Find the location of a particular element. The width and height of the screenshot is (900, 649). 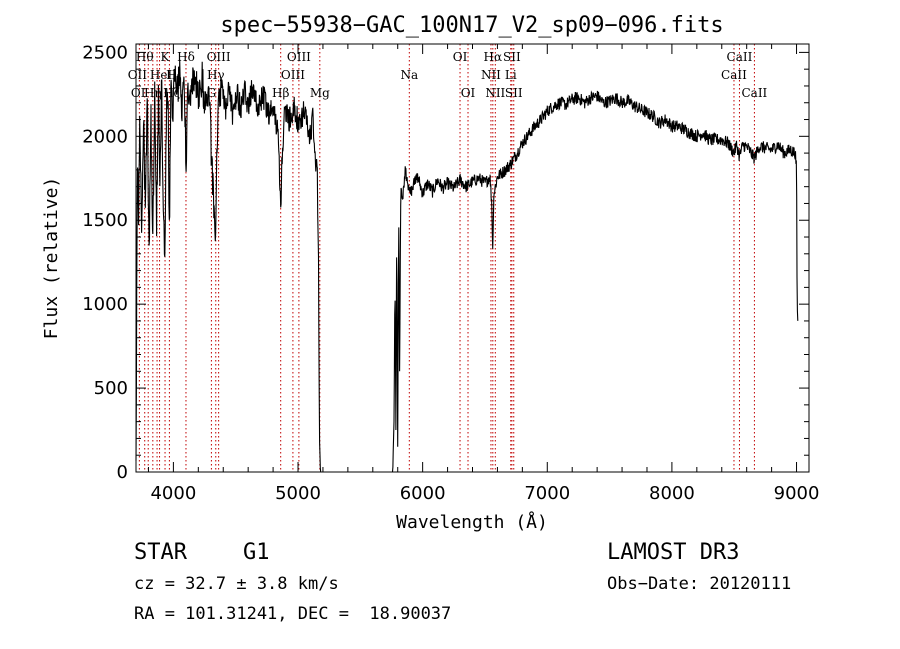

x-tick-label: 4000 is located at coordinates (173, 493).